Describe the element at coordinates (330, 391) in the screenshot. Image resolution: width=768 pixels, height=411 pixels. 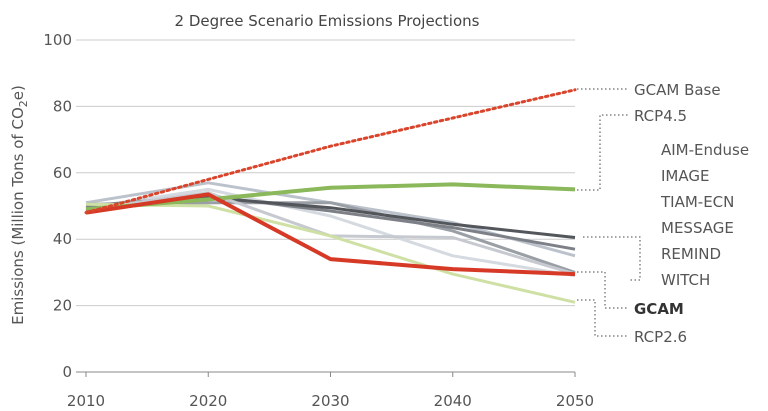
I see `x-tick-labels: 2010 2020 2030 2040 2050` at that location.